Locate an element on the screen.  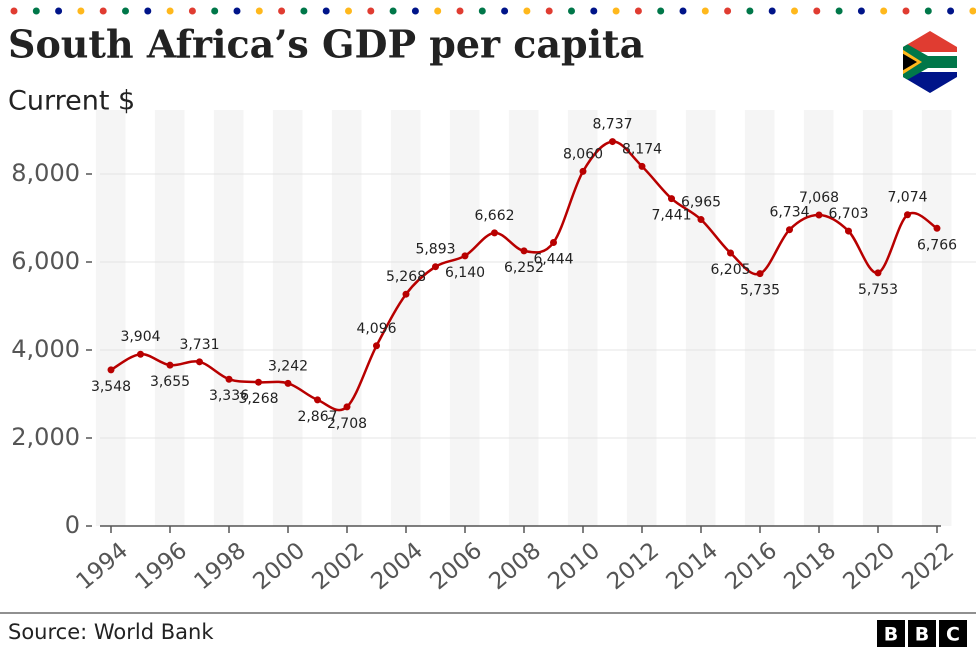
chart-title: South Africa’s GDP per capita is located at coordinates (326, 44).